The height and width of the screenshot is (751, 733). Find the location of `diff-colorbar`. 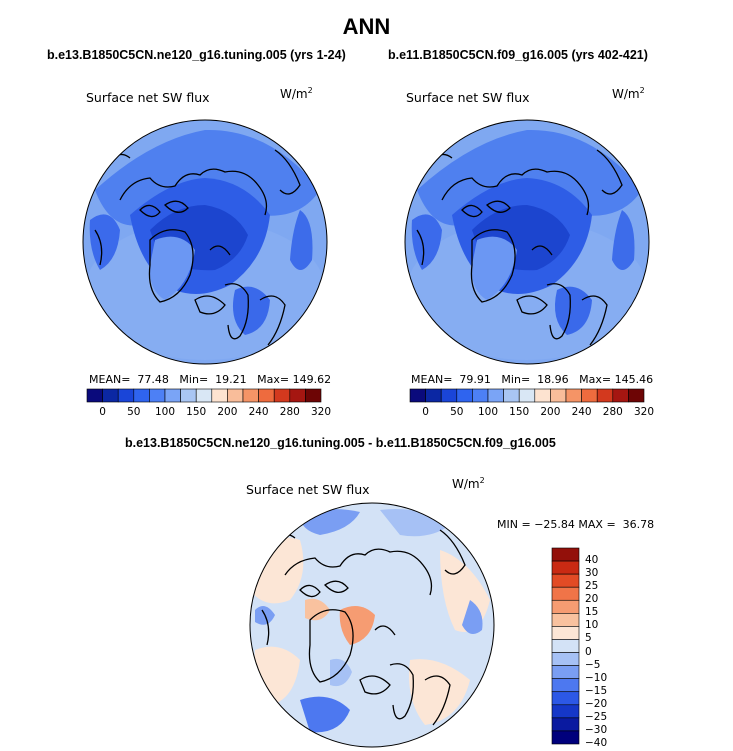

diff-colorbar is located at coordinates (565, 646).